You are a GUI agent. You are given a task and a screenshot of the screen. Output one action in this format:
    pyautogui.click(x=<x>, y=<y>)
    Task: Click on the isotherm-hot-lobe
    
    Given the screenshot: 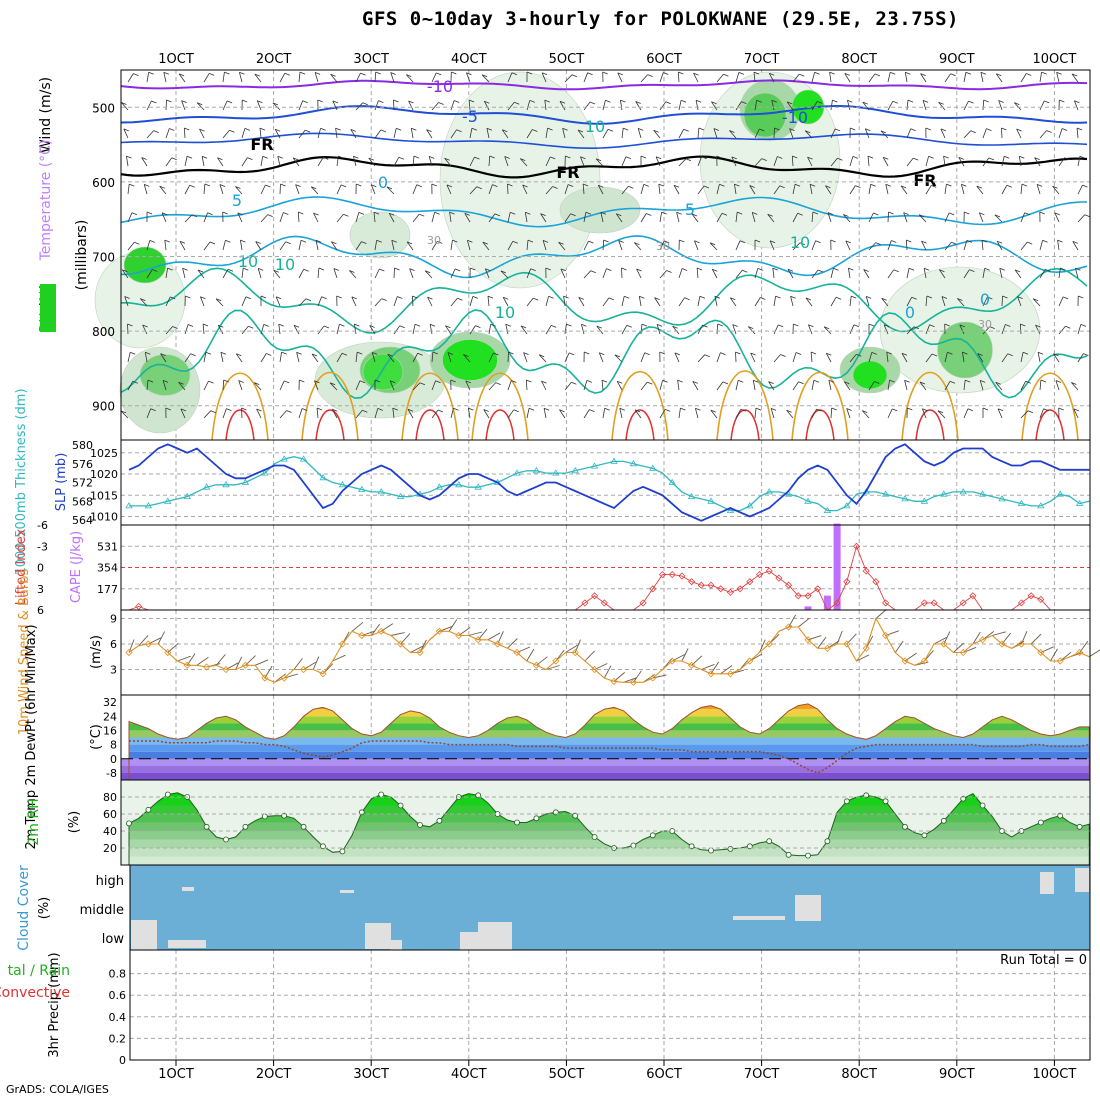 What is the action you would take?
    pyautogui.click(x=330, y=425)
    